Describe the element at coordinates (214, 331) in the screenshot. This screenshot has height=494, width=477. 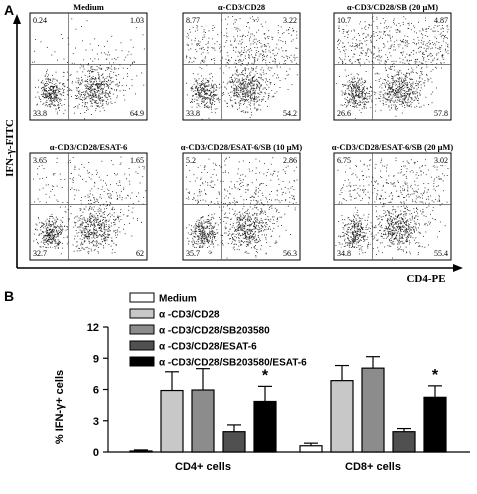
I see `legend-label: α -CD3/CD28/SB203580` at that location.